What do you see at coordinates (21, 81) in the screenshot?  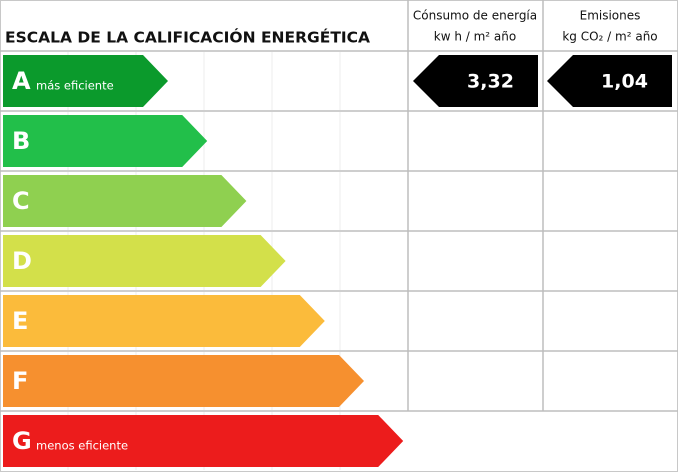 I see `rating-letter: A` at bounding box center [21, 81].